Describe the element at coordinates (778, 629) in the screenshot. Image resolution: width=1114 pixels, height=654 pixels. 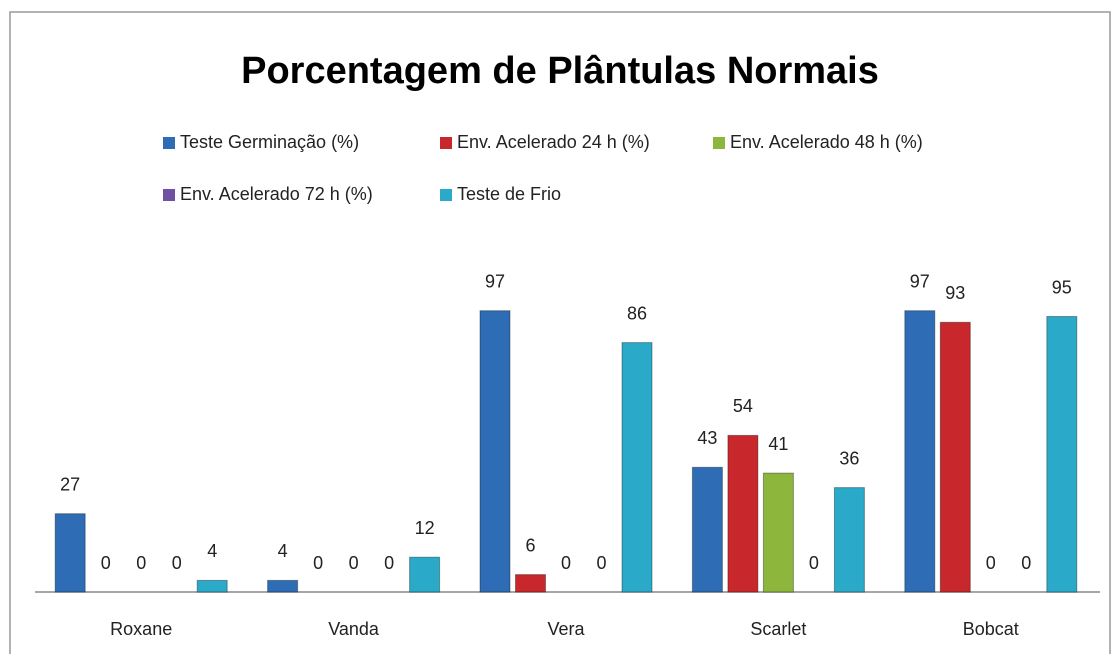
I see `x-tick-label: Scarlet` at that location.